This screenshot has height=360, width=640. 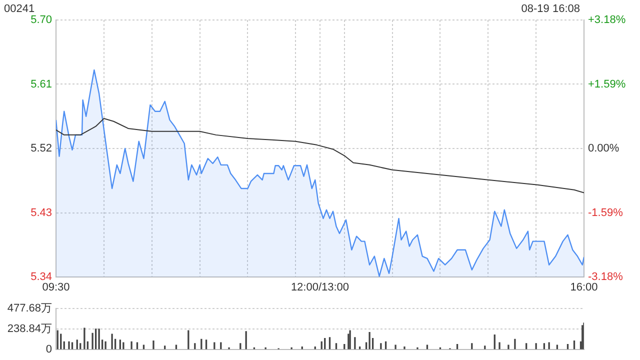 What do you see at coordinates (29, 308) in the screenshot?
I see `y-tick-label: 477.68万` at bounding box center [29, 308].